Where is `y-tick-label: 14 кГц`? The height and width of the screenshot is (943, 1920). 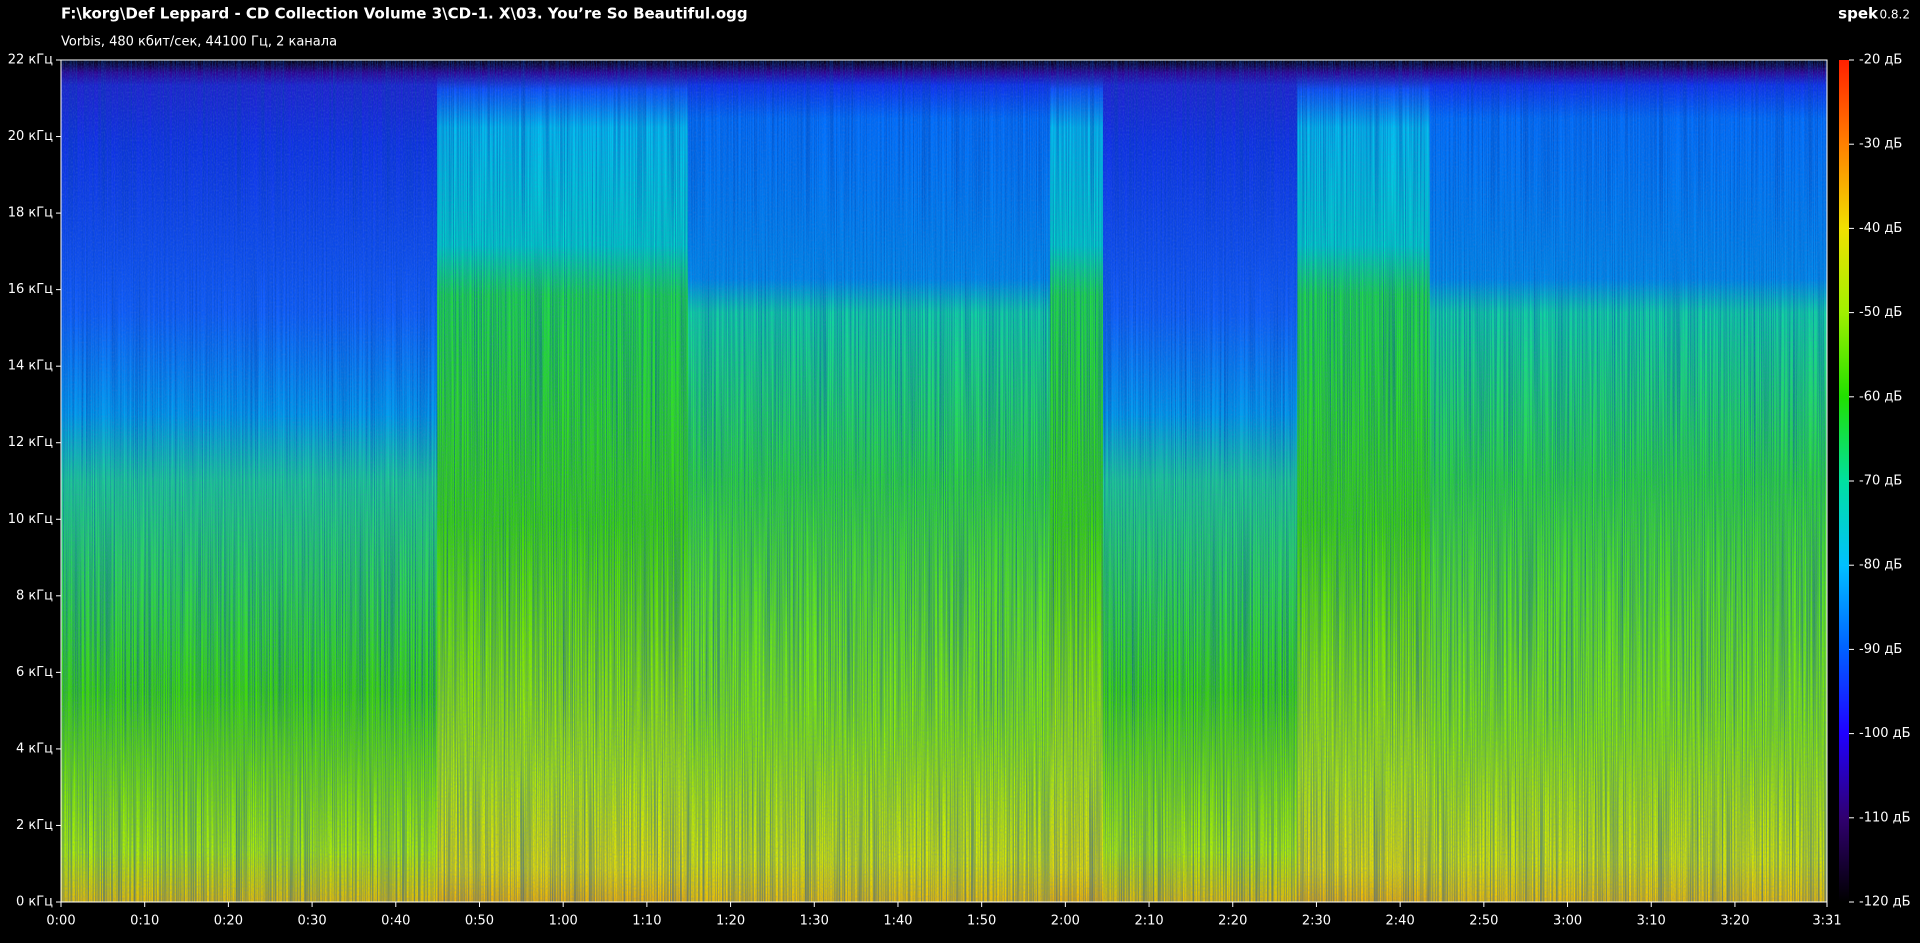 y-tick-label: 14 кГц is located at coordinates (30, 366).